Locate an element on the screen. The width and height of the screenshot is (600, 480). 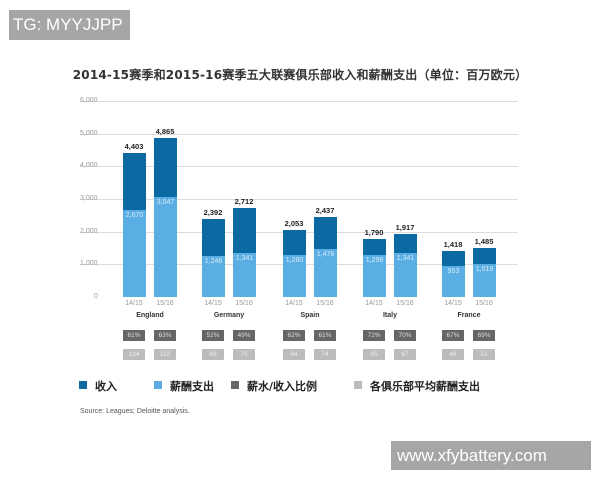
bar-germany-14-15: 2,392 1,246 is located at coordinates (213, 252).